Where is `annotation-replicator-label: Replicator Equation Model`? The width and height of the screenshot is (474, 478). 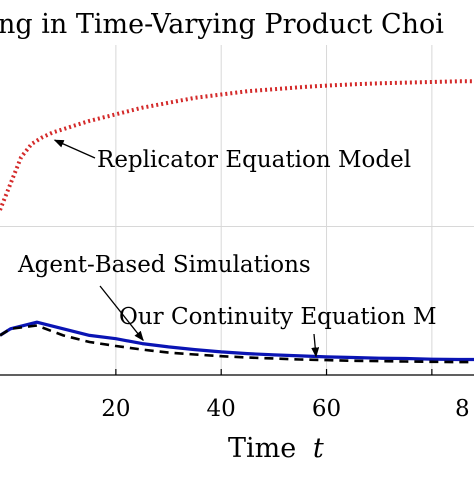 annotation-replicator-label: Replicator Equation Model is located at coordinates (254, 160).